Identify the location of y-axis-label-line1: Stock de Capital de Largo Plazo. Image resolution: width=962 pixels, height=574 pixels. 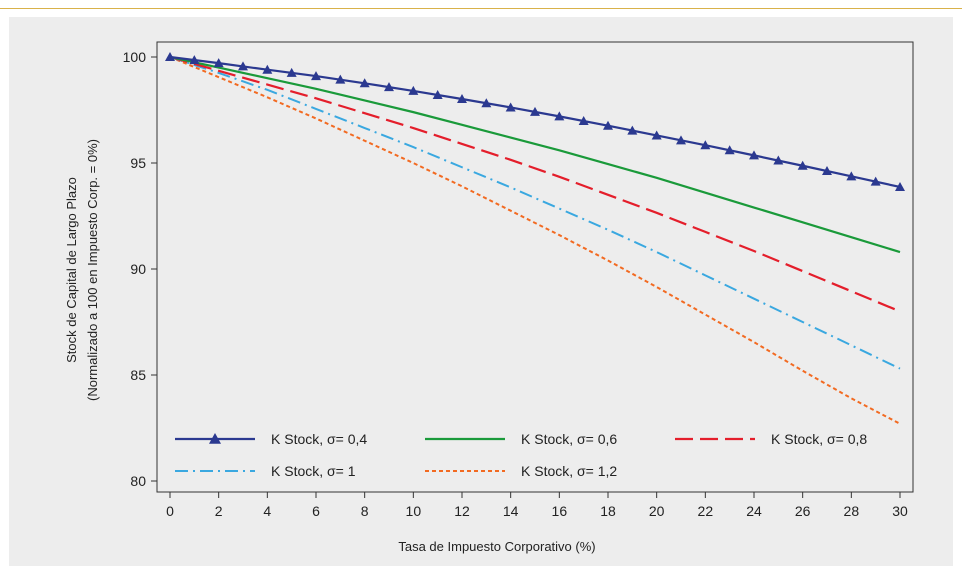
(71, 270).